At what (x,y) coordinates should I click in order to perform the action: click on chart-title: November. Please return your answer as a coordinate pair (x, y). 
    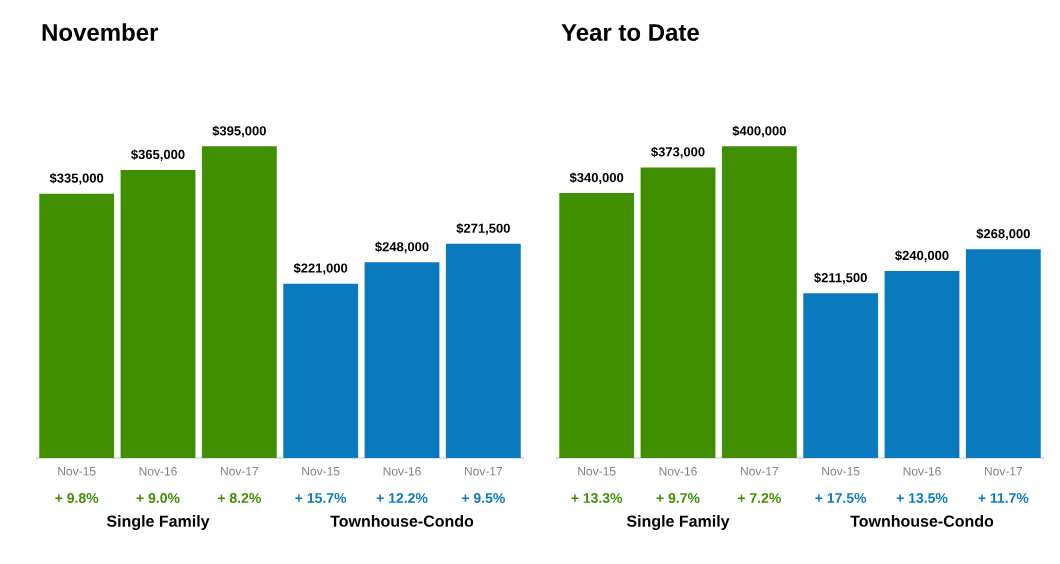
    Looking at the image, I should click on (100, 32).